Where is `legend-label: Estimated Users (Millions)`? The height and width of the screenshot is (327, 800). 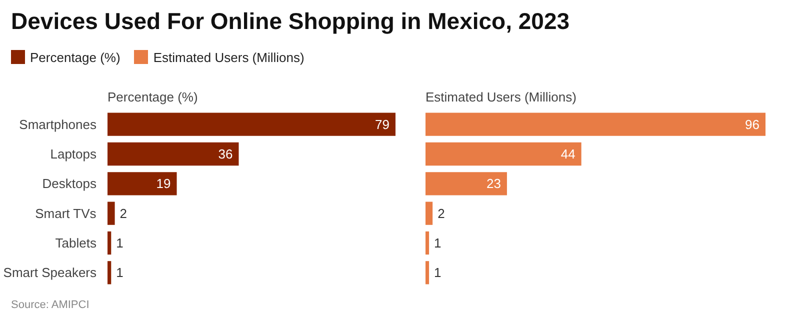
legend-label: Estimated Users (Millions) is located at coordinates (228, 57).